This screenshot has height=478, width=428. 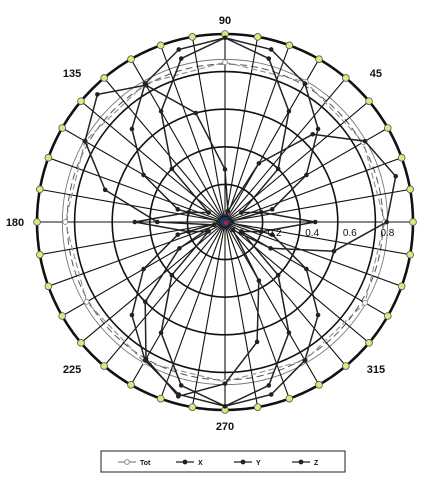 What do you see at coordinates (225, 427) in the screenshot?
I see `angle-tick-label: 270` at bounding box center [225, 427].